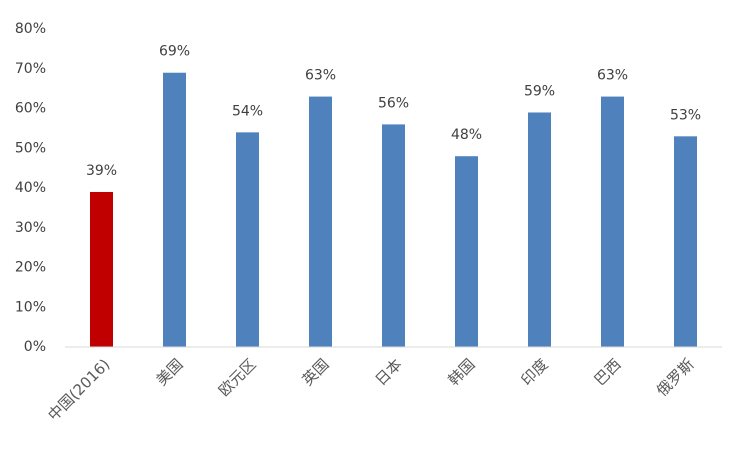  I want to click on y-tick-label: 20%, so click(30, 268).